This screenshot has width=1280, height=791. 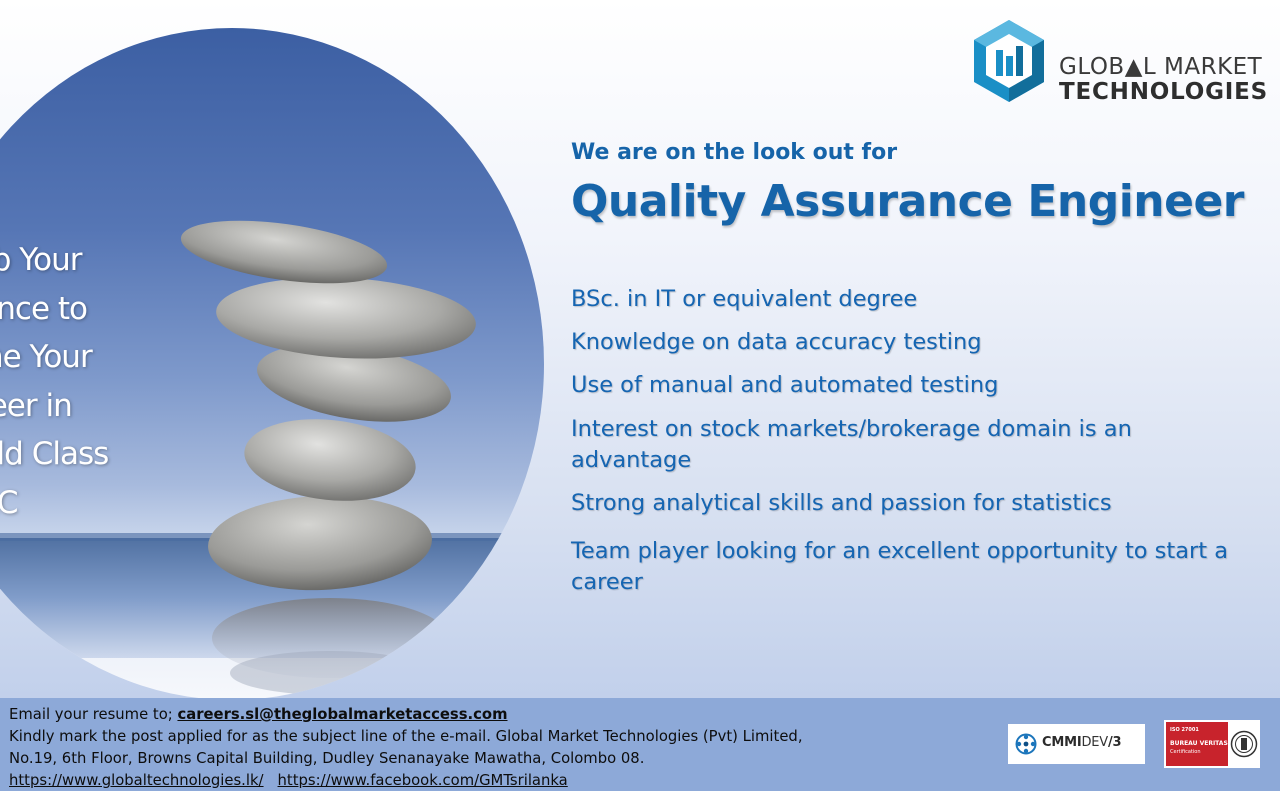 What do you see at coordinates (136, 780) in the screenshot?
I see `website-link: https://www.globaltechnologies.lk/` at bounding box center [136, 780].